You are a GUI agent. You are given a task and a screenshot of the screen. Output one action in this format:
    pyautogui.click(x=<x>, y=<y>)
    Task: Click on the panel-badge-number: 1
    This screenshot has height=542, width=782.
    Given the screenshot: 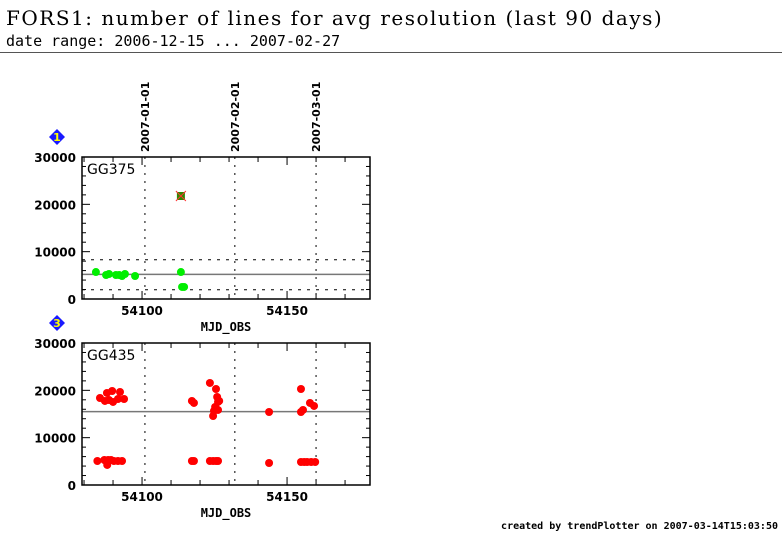 What is the action you would take?
    pyautogui.click(x=57, y=137)
    